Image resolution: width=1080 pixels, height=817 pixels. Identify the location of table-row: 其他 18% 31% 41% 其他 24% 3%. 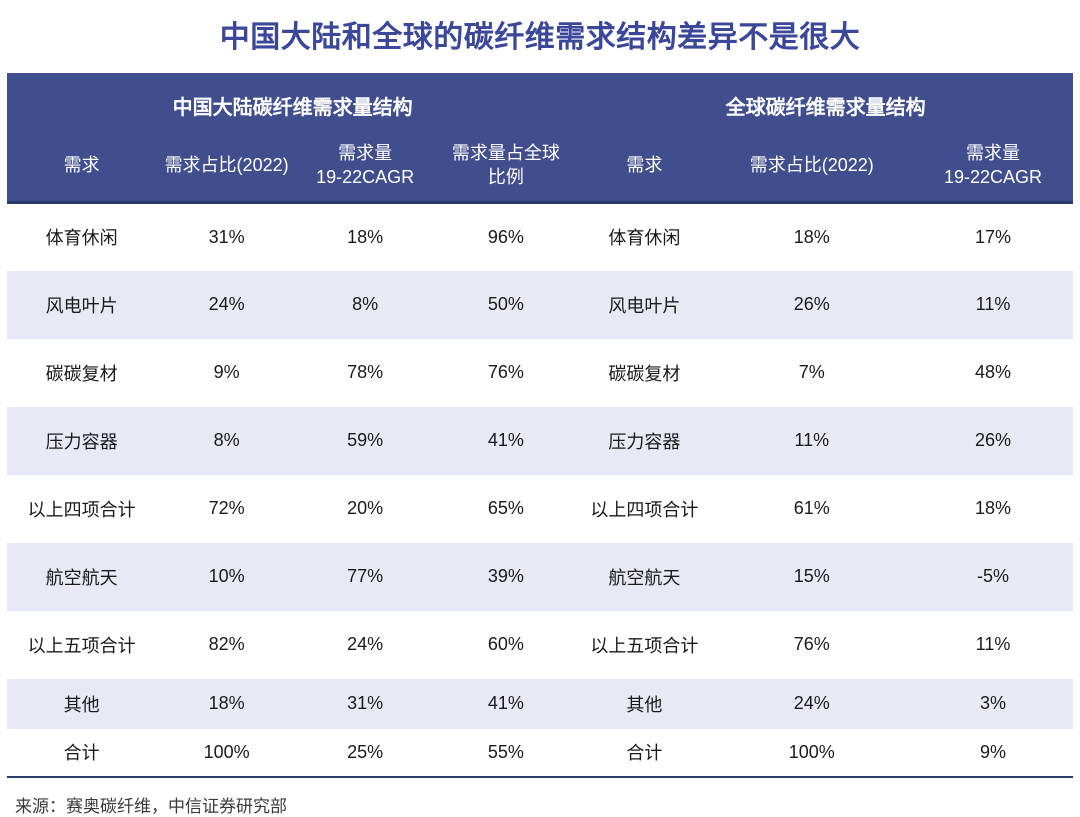
(540, 703).